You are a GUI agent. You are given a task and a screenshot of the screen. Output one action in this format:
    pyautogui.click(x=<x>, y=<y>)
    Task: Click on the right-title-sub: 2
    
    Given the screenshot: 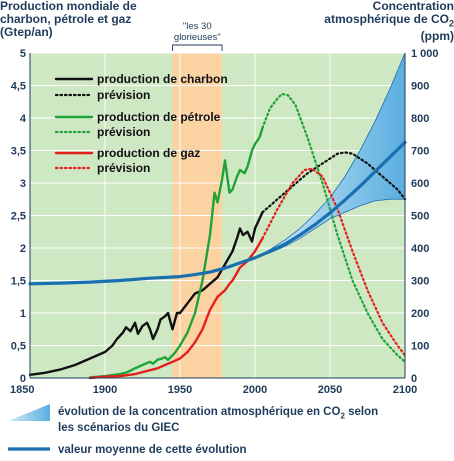 What is the action you would take?
    pyautogui.click(x=451, y=23)
    